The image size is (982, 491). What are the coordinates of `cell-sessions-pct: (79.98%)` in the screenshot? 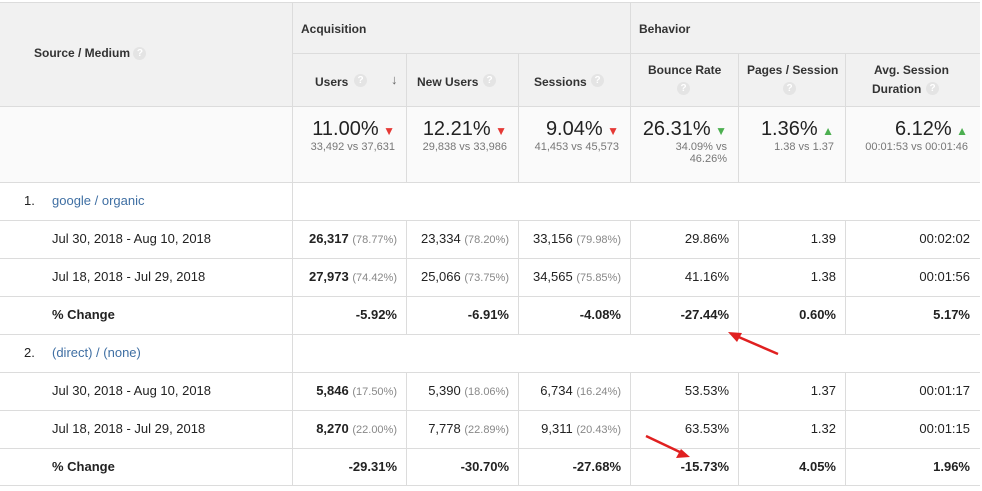 It's located at (598, 240).